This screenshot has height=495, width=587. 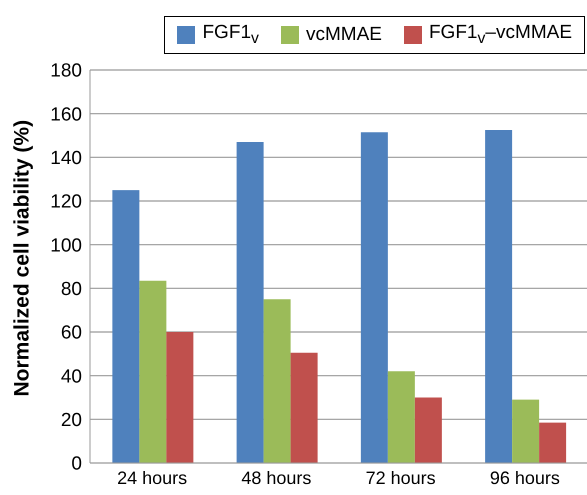 I want to click on x-tick-label: 48 hours, so click(x=276, y=478).